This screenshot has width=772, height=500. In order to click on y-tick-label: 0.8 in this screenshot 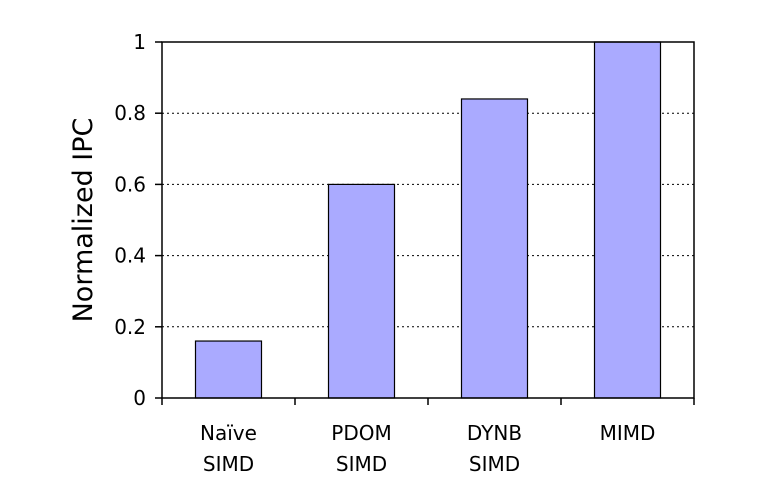, I will do `click(130, 113)`.